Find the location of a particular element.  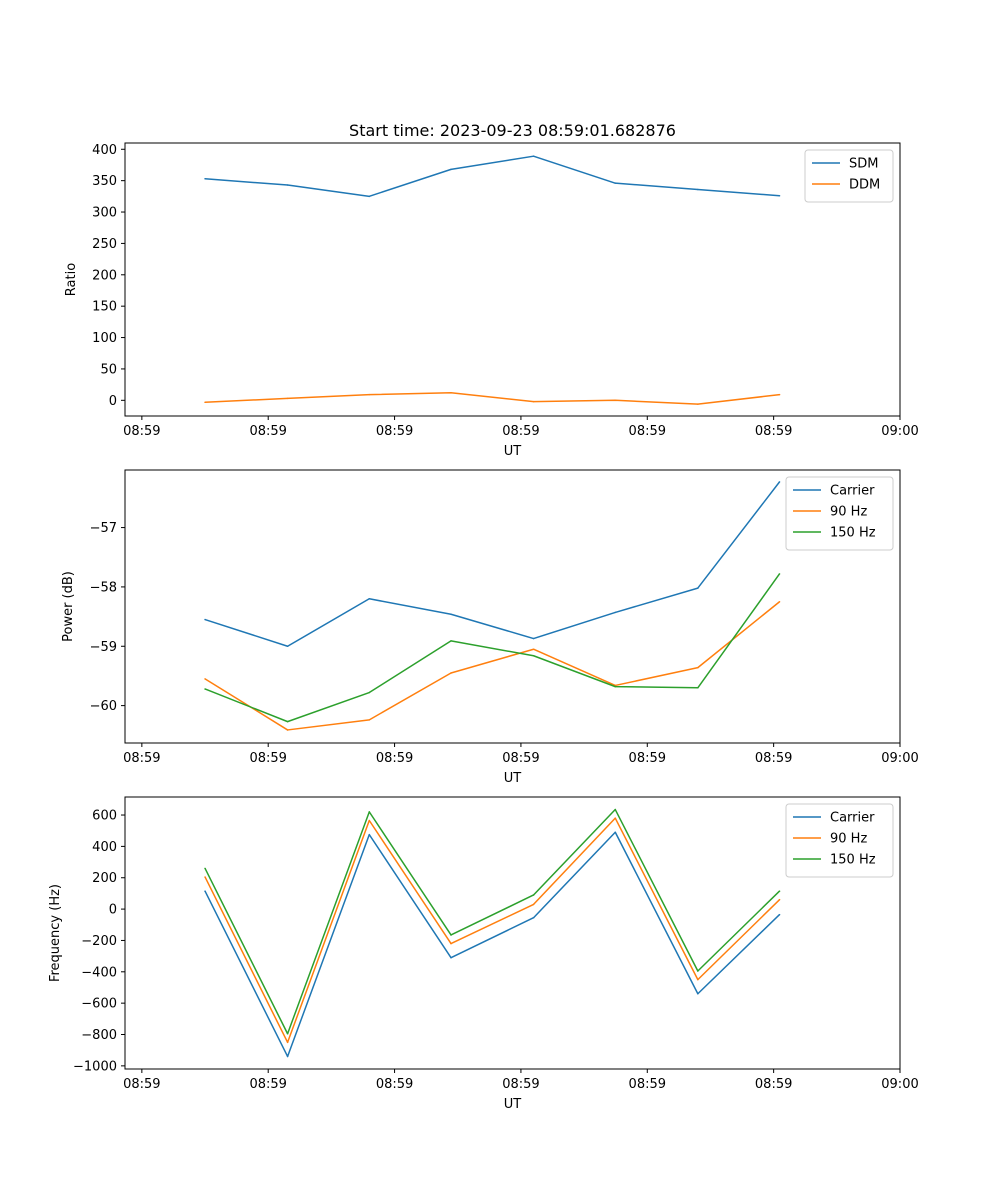

chart-title: Start time: 2023-09-23 08:59:01.682876 is located at coordinates (512, 130).